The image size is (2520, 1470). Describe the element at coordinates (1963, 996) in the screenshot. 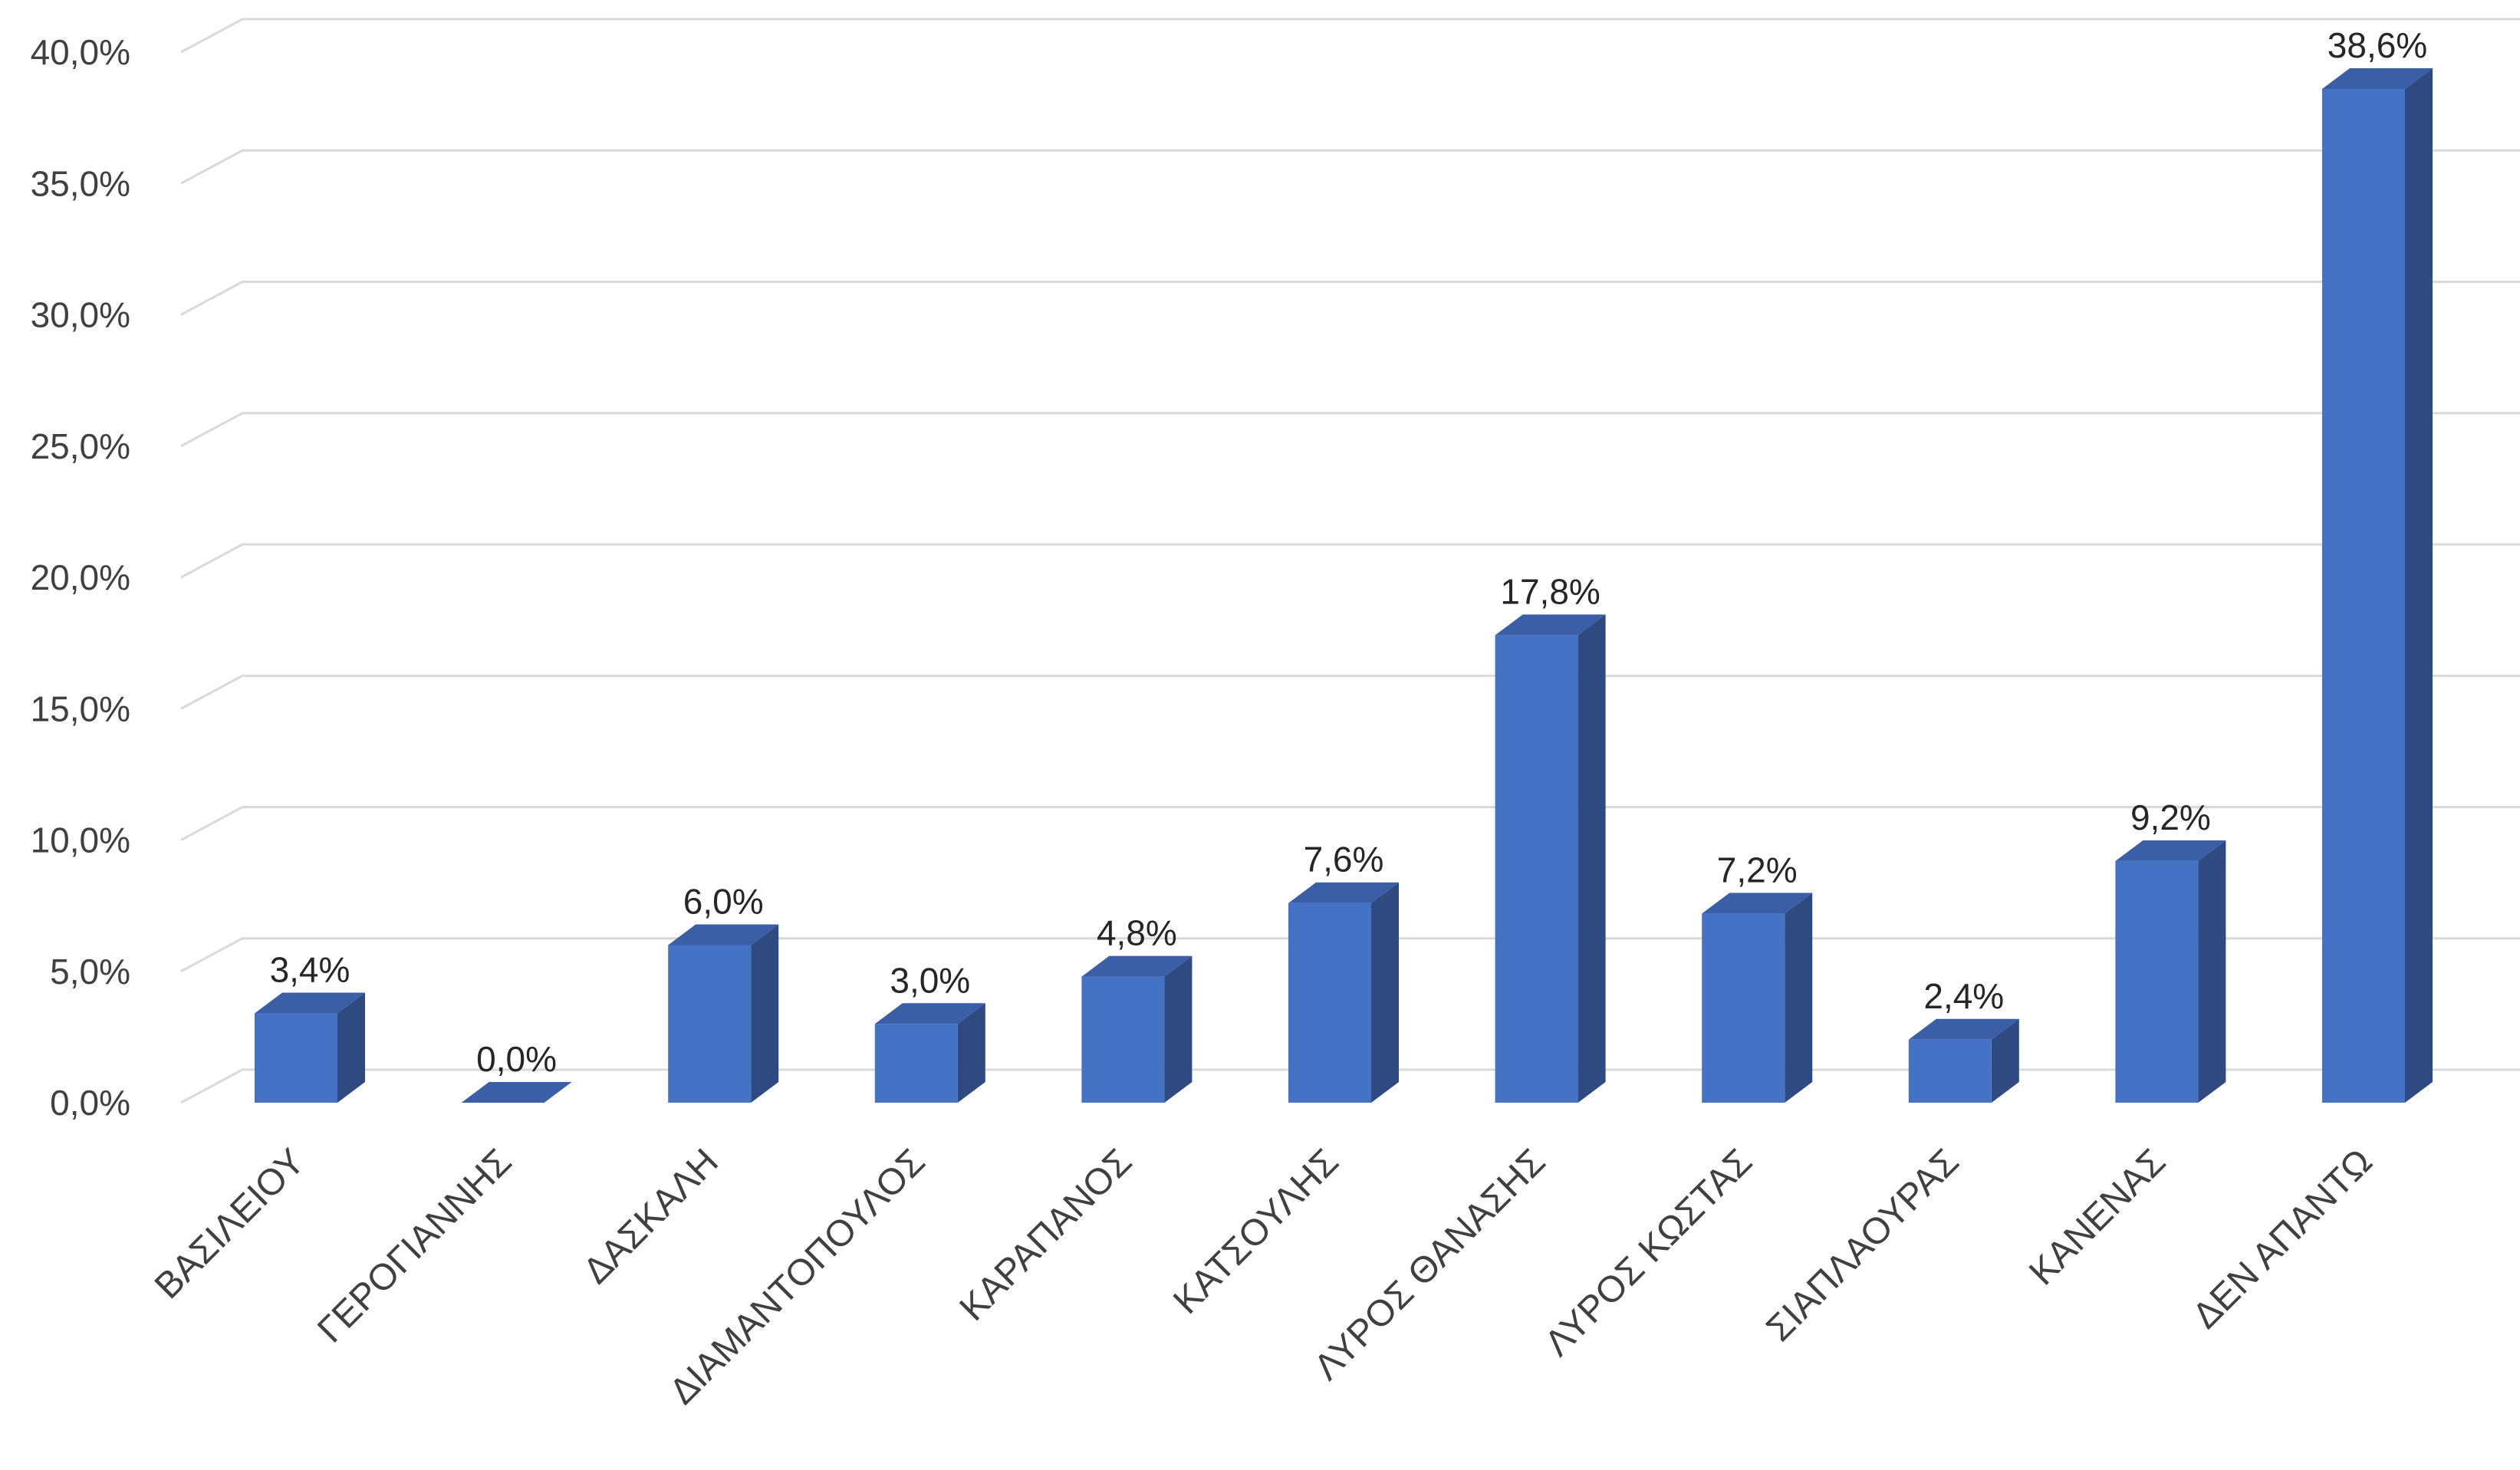

I see `data-label: 2,4%` at that location.